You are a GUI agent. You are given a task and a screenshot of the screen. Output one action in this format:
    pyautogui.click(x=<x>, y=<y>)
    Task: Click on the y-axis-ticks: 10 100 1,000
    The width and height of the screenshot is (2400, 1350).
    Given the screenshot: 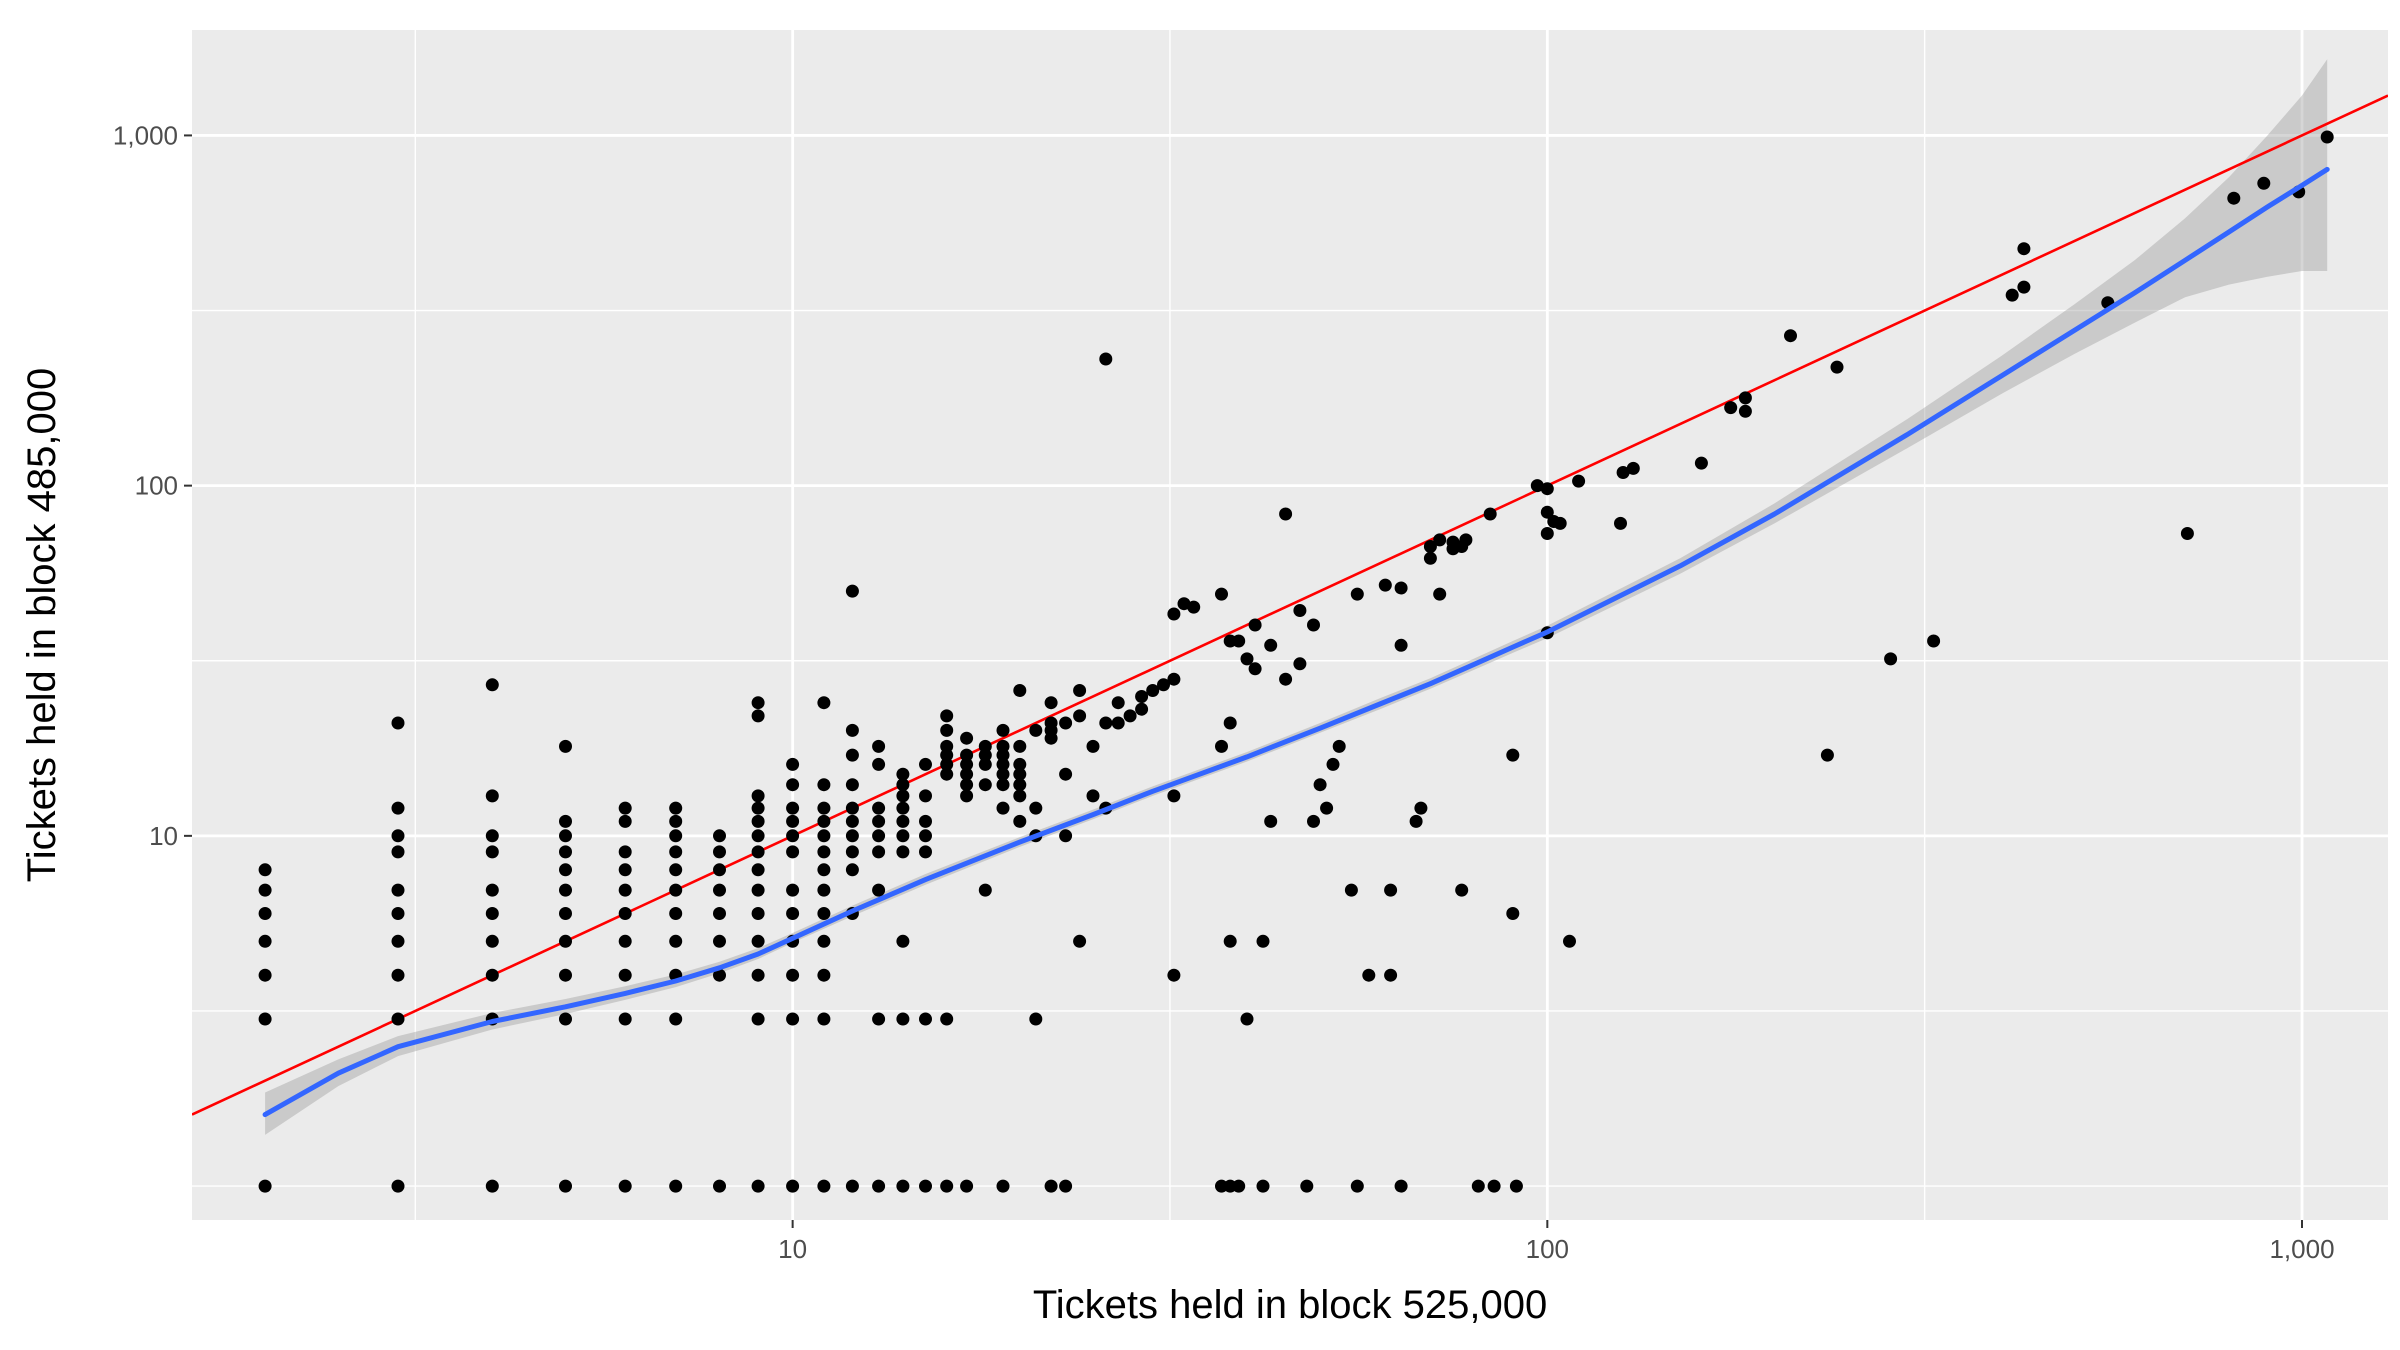 What is the action you would take?
    pyautogui.click(x=152, y=485)
    